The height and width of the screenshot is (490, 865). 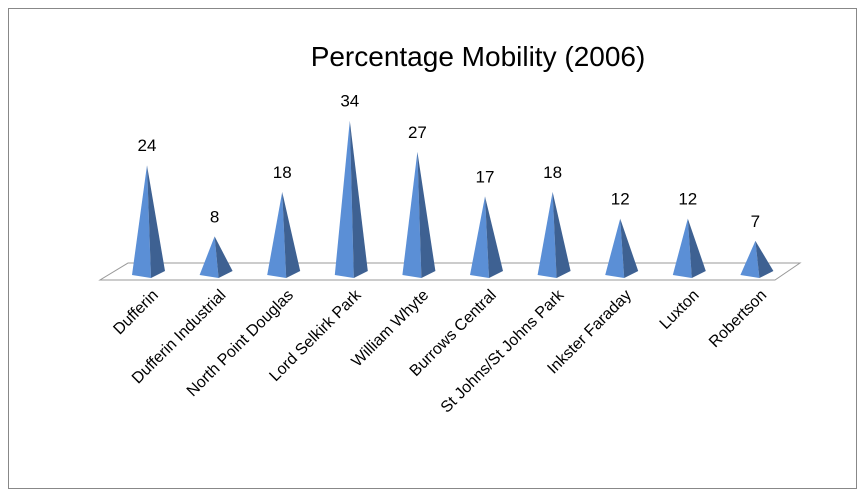 I want to click on chart-title: Percentage Mobility (2006), so click(x=478, y=56).